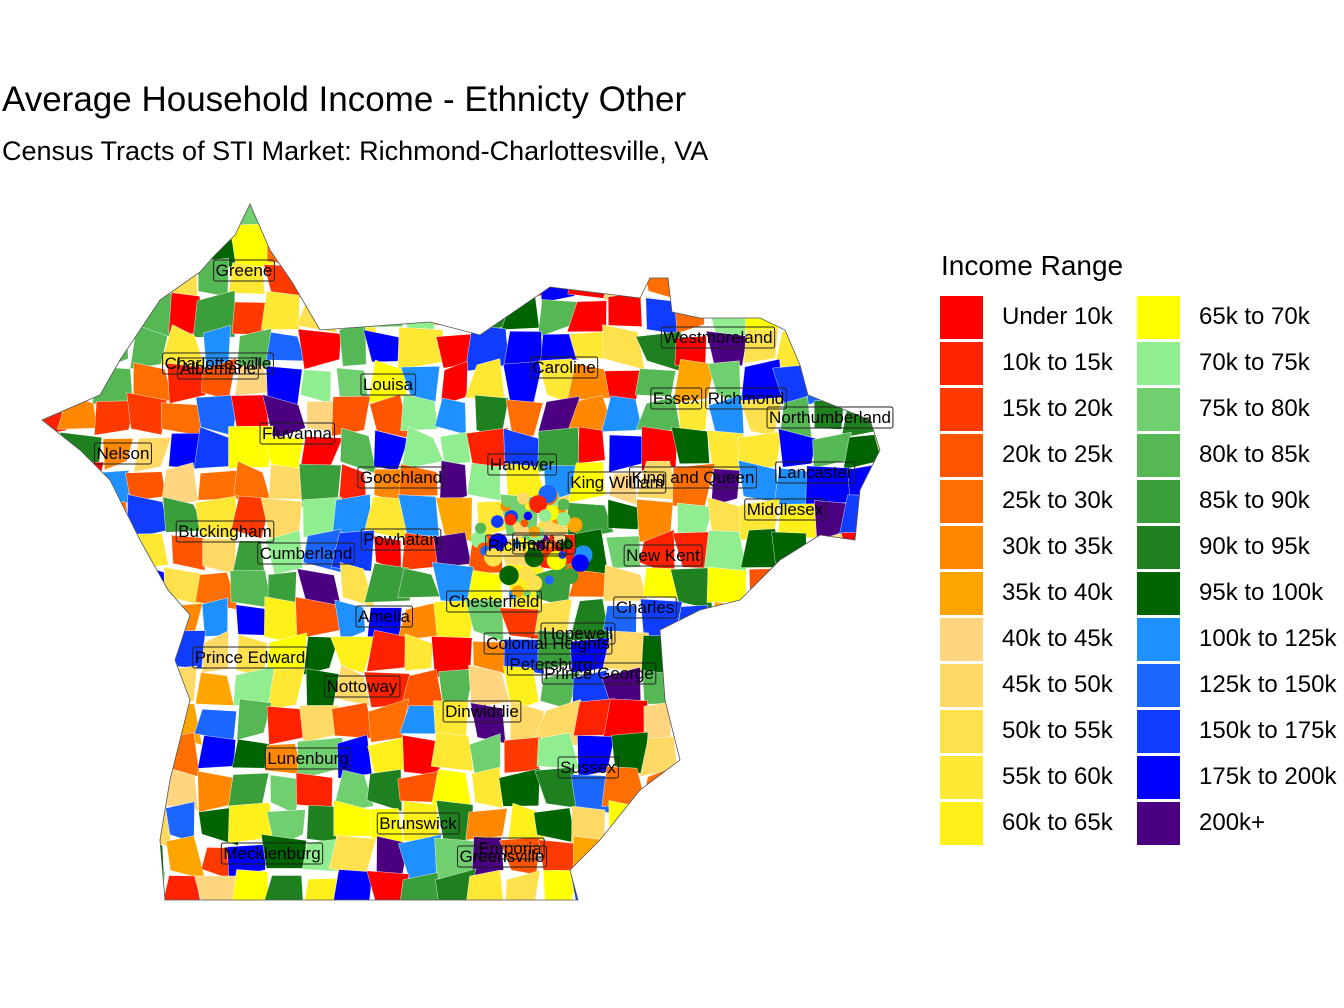 The width and height of the screenshot is (1344, 1008). What do you see at coordinates (1057, 408) in the screenshot?
I see `legend-label: 15k to 20k` at bounding box center [1057, 408].